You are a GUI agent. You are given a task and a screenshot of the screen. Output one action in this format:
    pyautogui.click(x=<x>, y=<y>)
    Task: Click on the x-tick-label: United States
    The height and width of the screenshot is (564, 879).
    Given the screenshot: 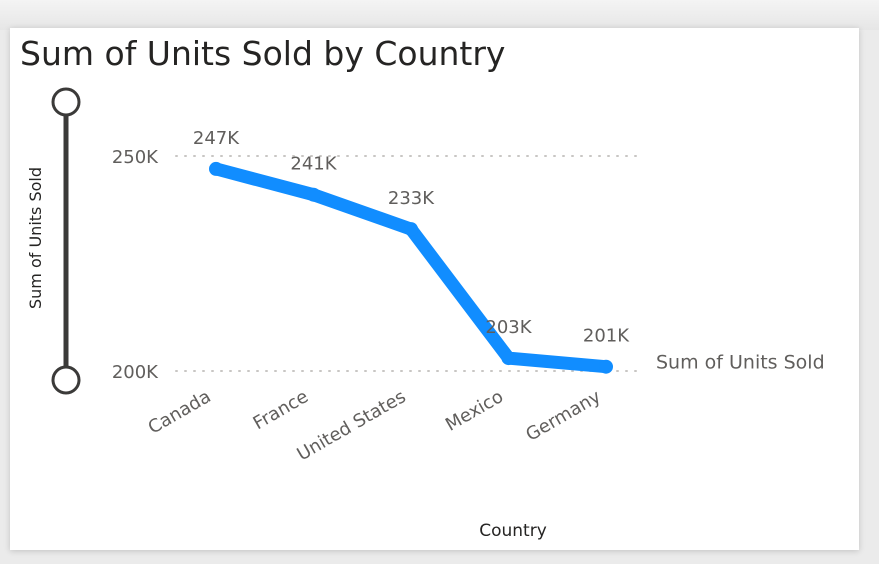 What is the action you would take?
    pyautogui.click(x=351, y=425)
    